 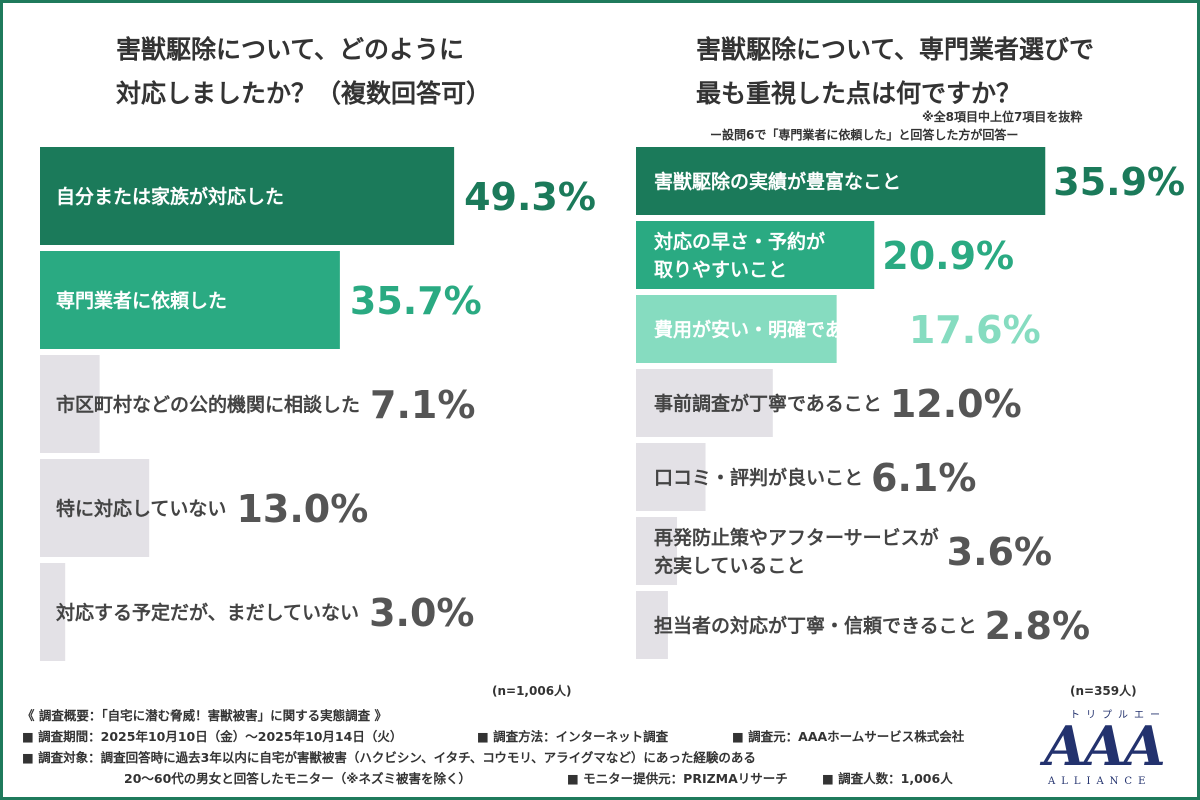 What do you see at coordinates (208, 404) in the screenshot?
I see `bar-label-0-2-0: 市区町村などの公的機関に相談した` at bounding box center [208, 404].